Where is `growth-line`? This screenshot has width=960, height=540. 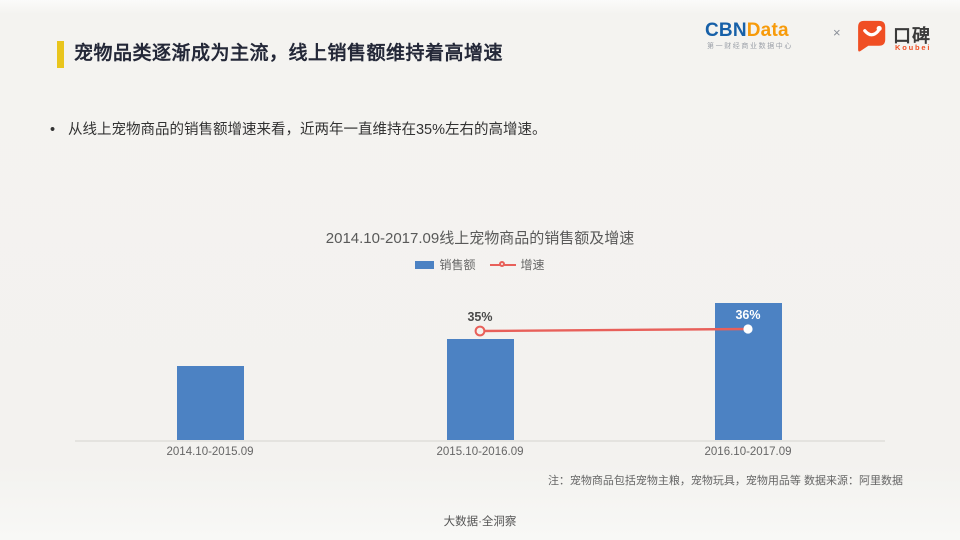 growth-line is located at coordinates (614, 330).